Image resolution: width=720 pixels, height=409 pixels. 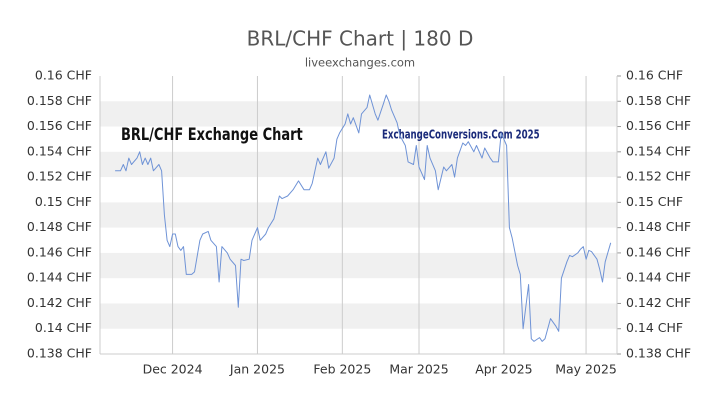 I want to click on chart-title: BRL/CHF Chart | 180 D, so click(x=360, y=39).